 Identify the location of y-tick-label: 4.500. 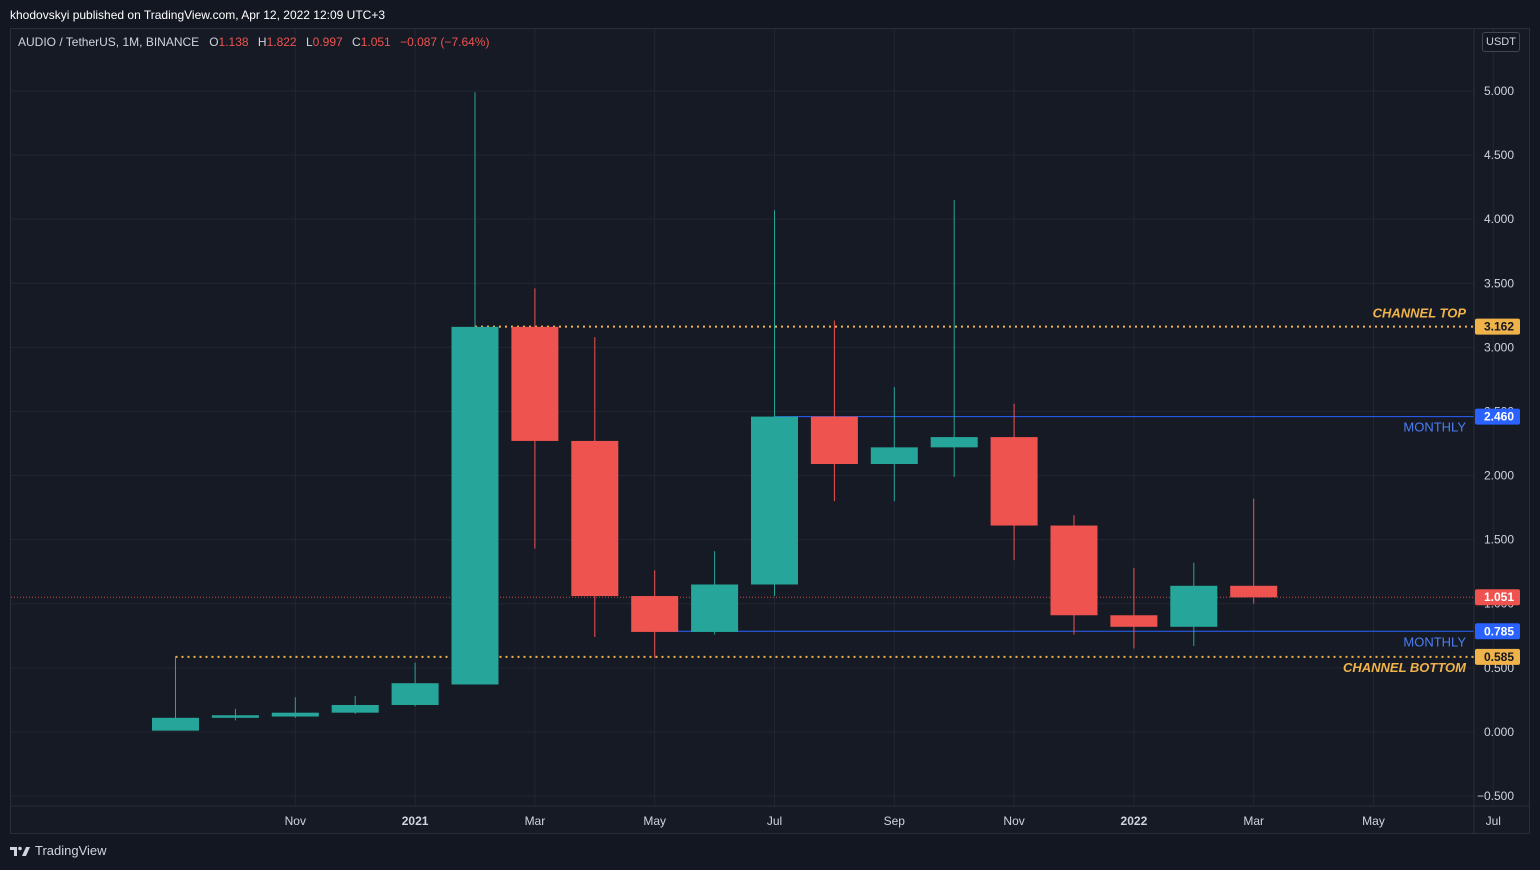
(1499, 155).